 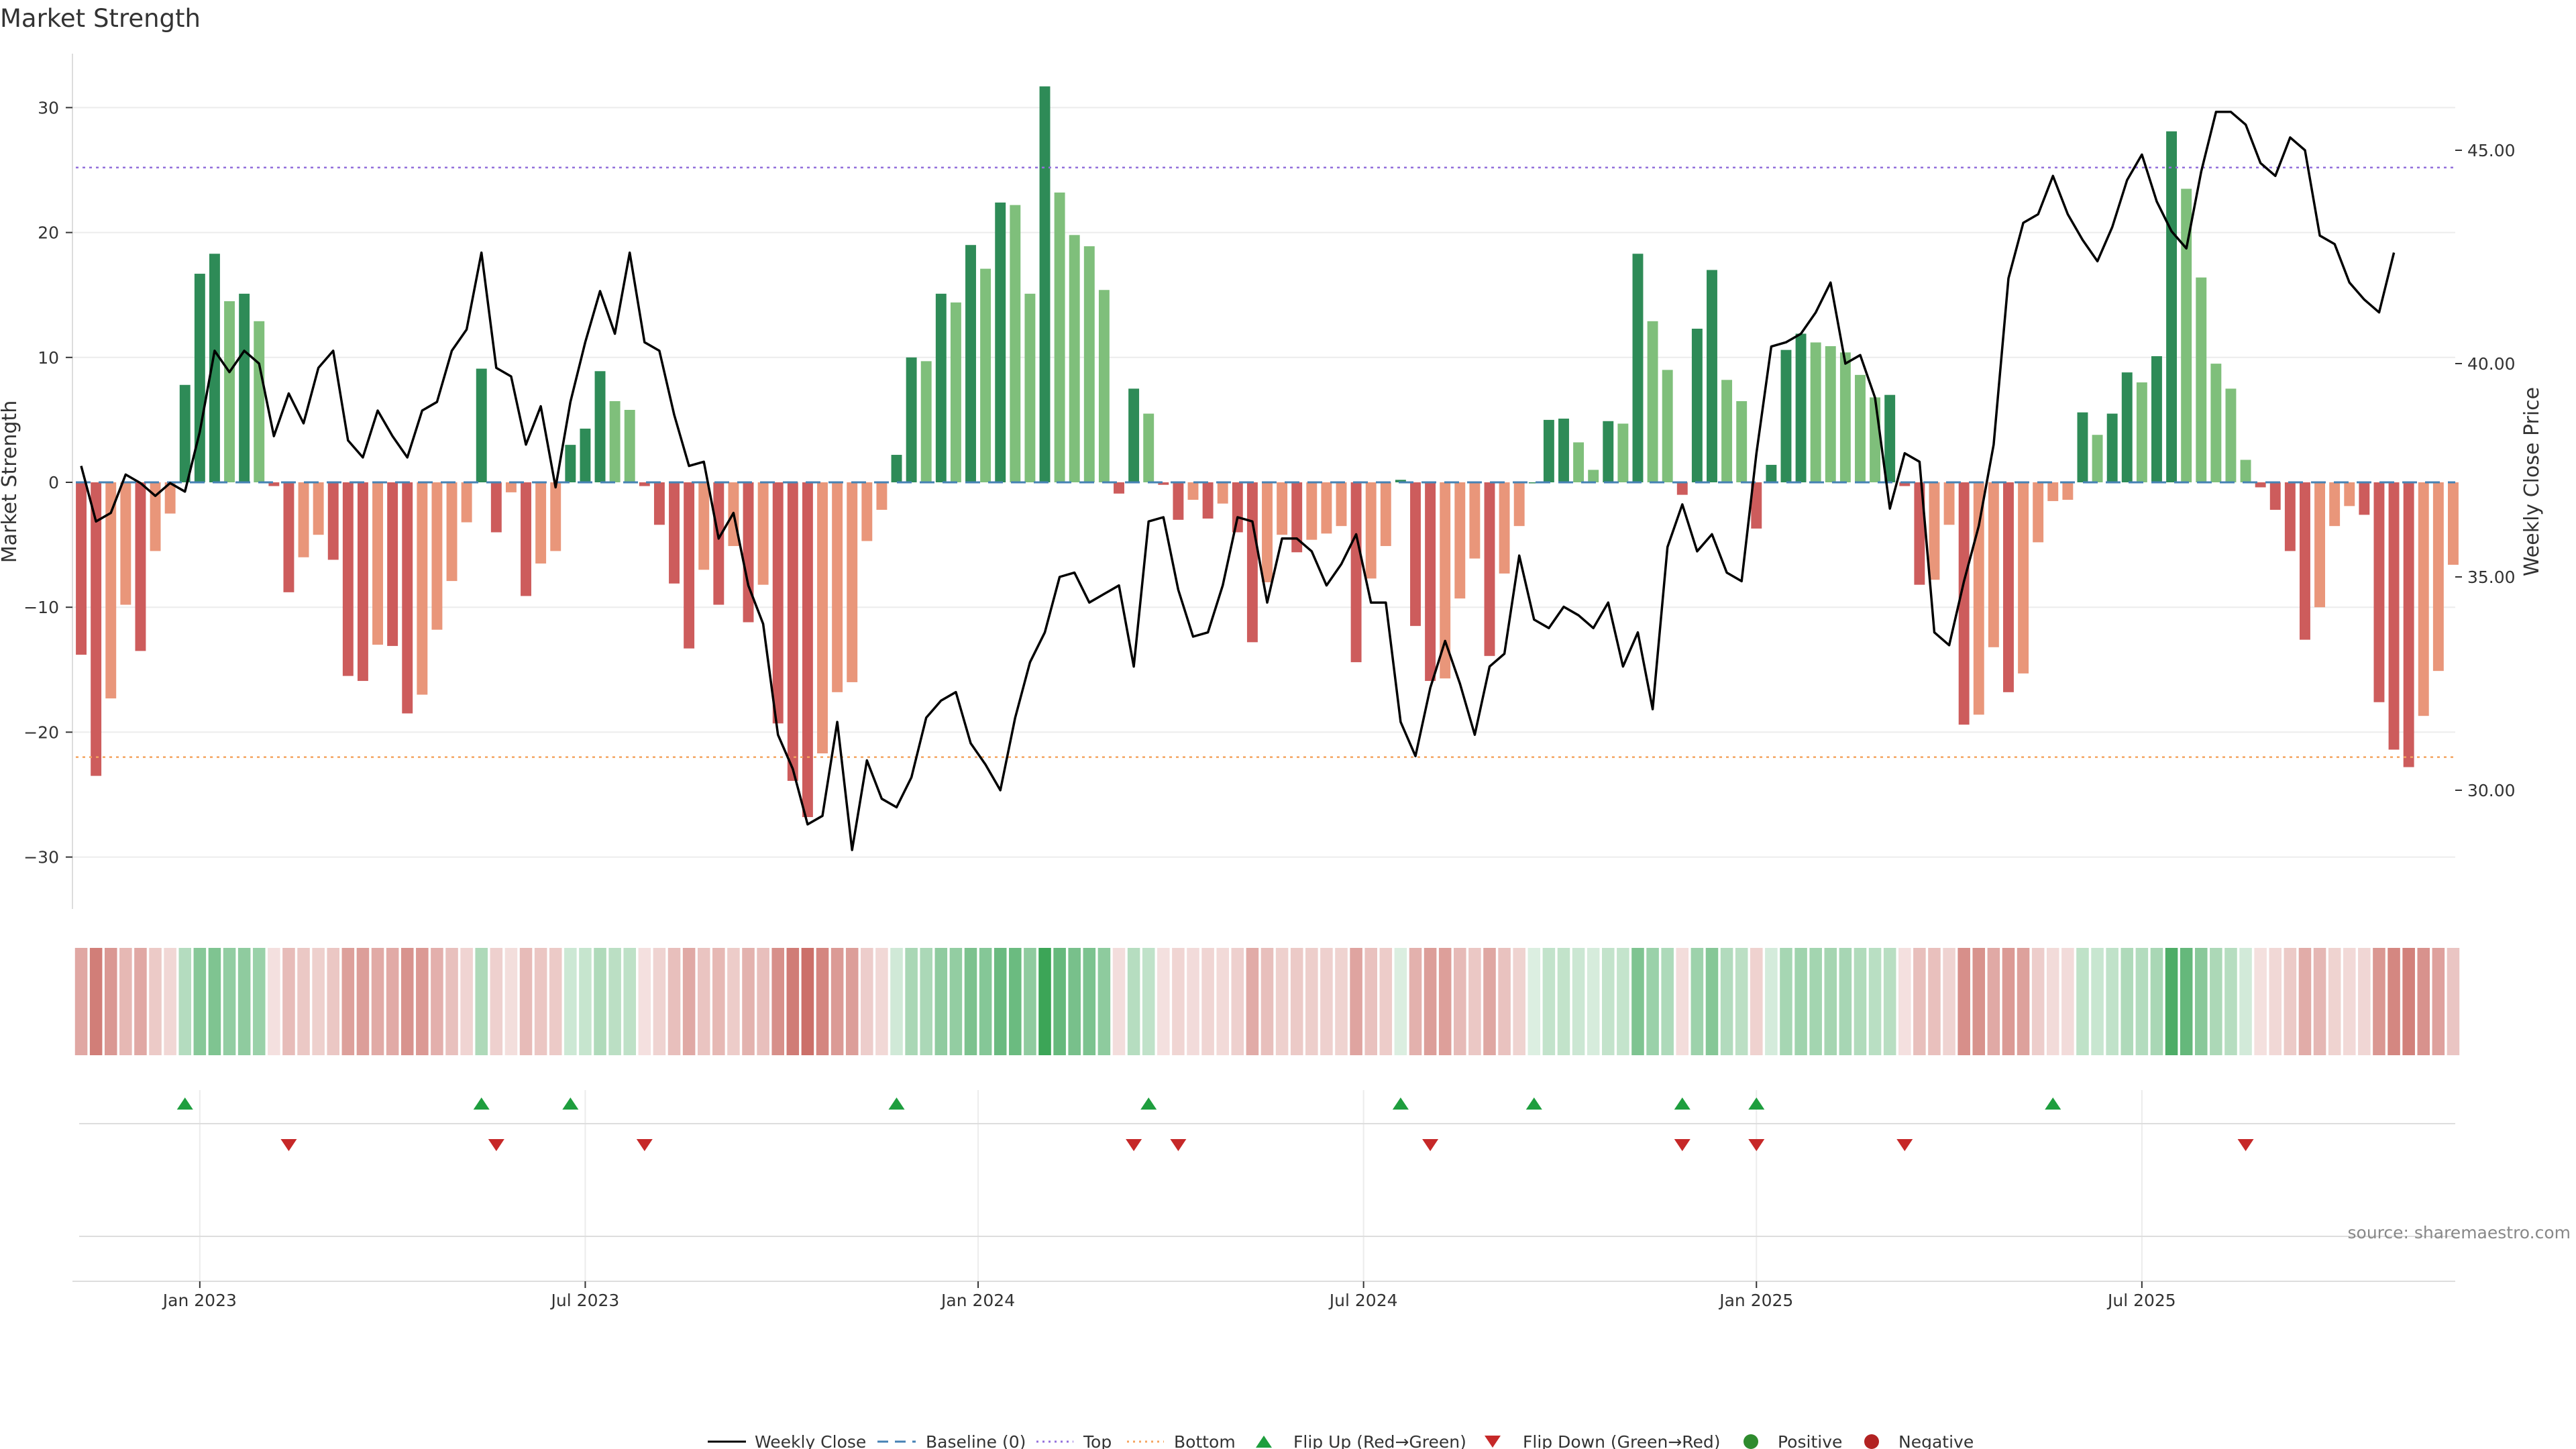 What do you see at coordinates (1264, 1442) in the screenshot?
I see `legend-flip-up-icon` at bounding box center [1264, 1442].